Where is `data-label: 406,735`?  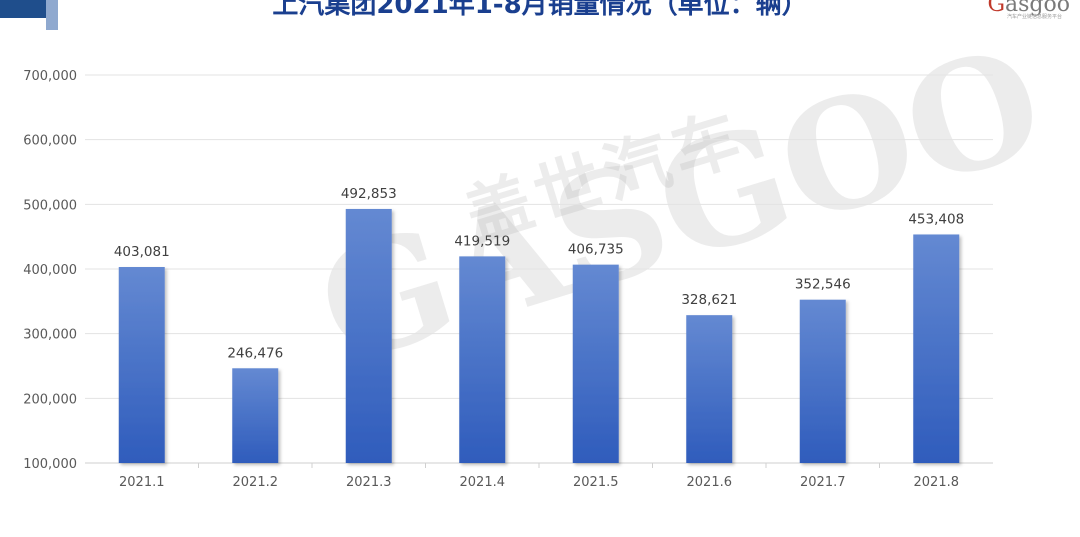 data-label: 406,735 is located at coordinates (596, 250).